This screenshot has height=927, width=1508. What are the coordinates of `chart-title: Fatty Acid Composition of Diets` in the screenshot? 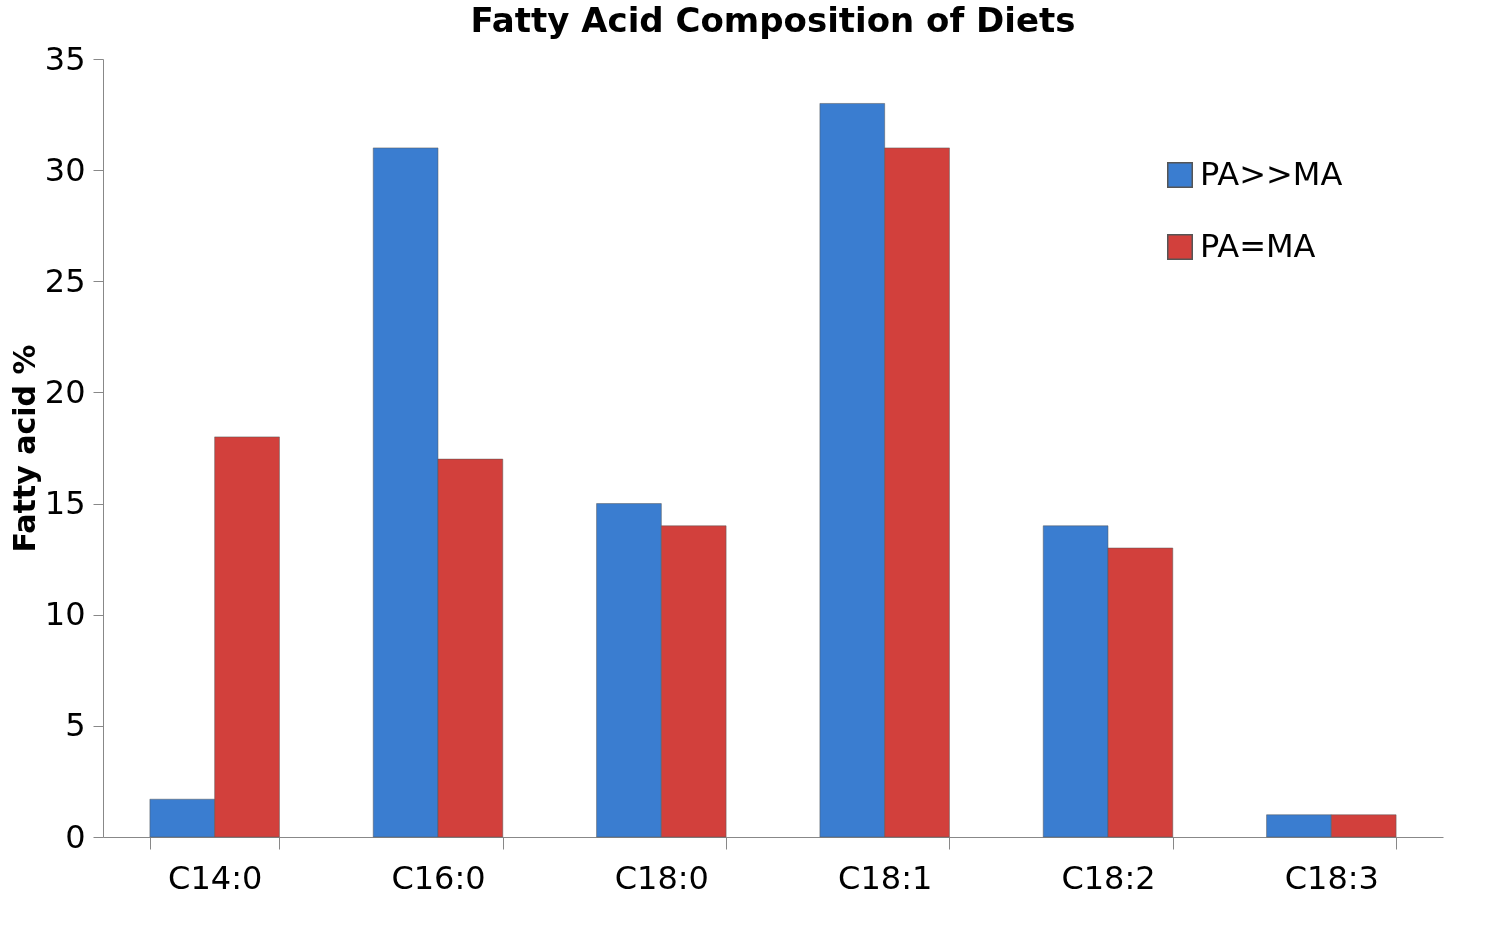 It's located at (773, 20).